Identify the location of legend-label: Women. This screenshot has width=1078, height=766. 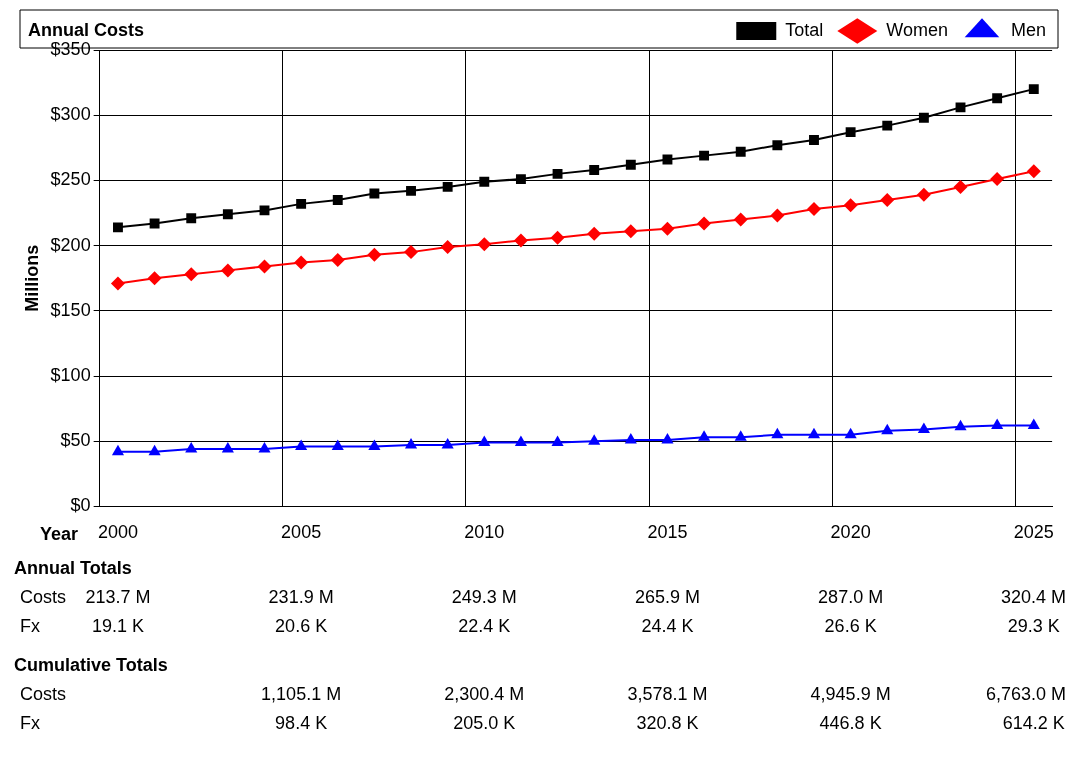
(917, 29).